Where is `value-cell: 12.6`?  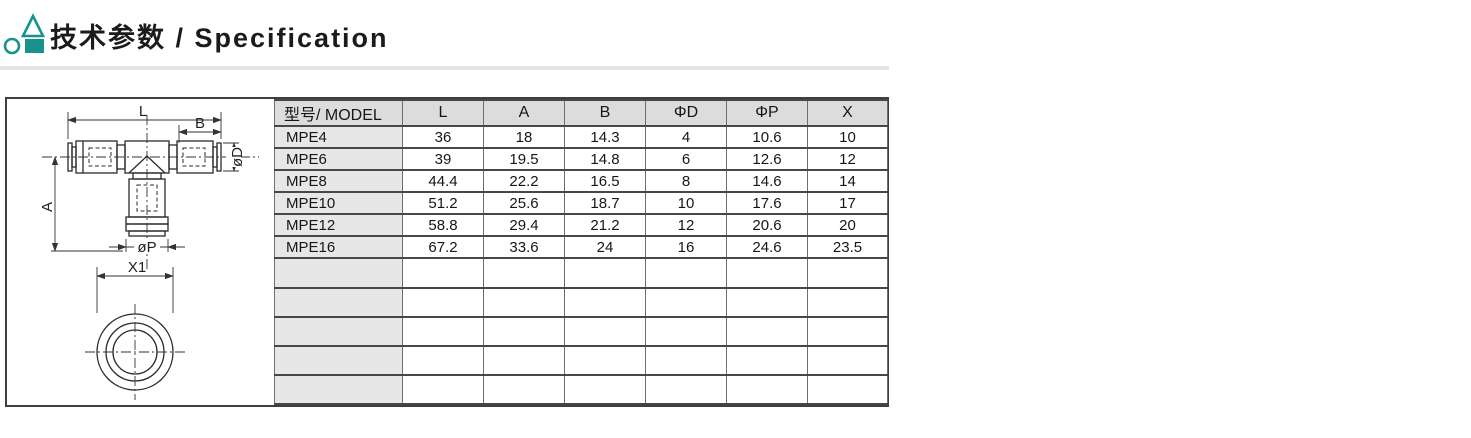
value-cell: 12.6 is located at coordinates (767, 159).